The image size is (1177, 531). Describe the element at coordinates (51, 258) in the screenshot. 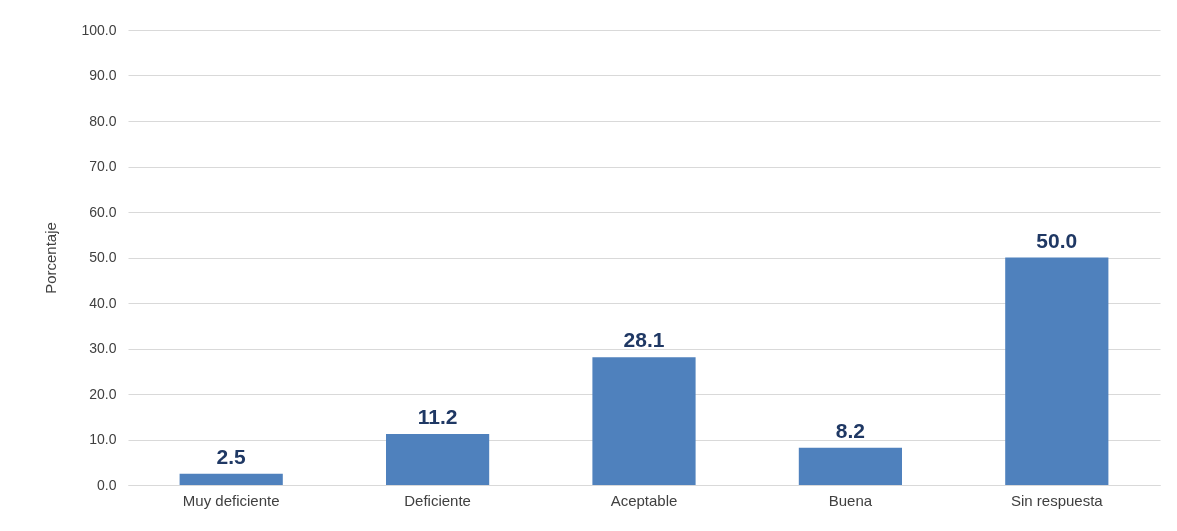

I see `y-axis-title: Porcentaje` at that location.